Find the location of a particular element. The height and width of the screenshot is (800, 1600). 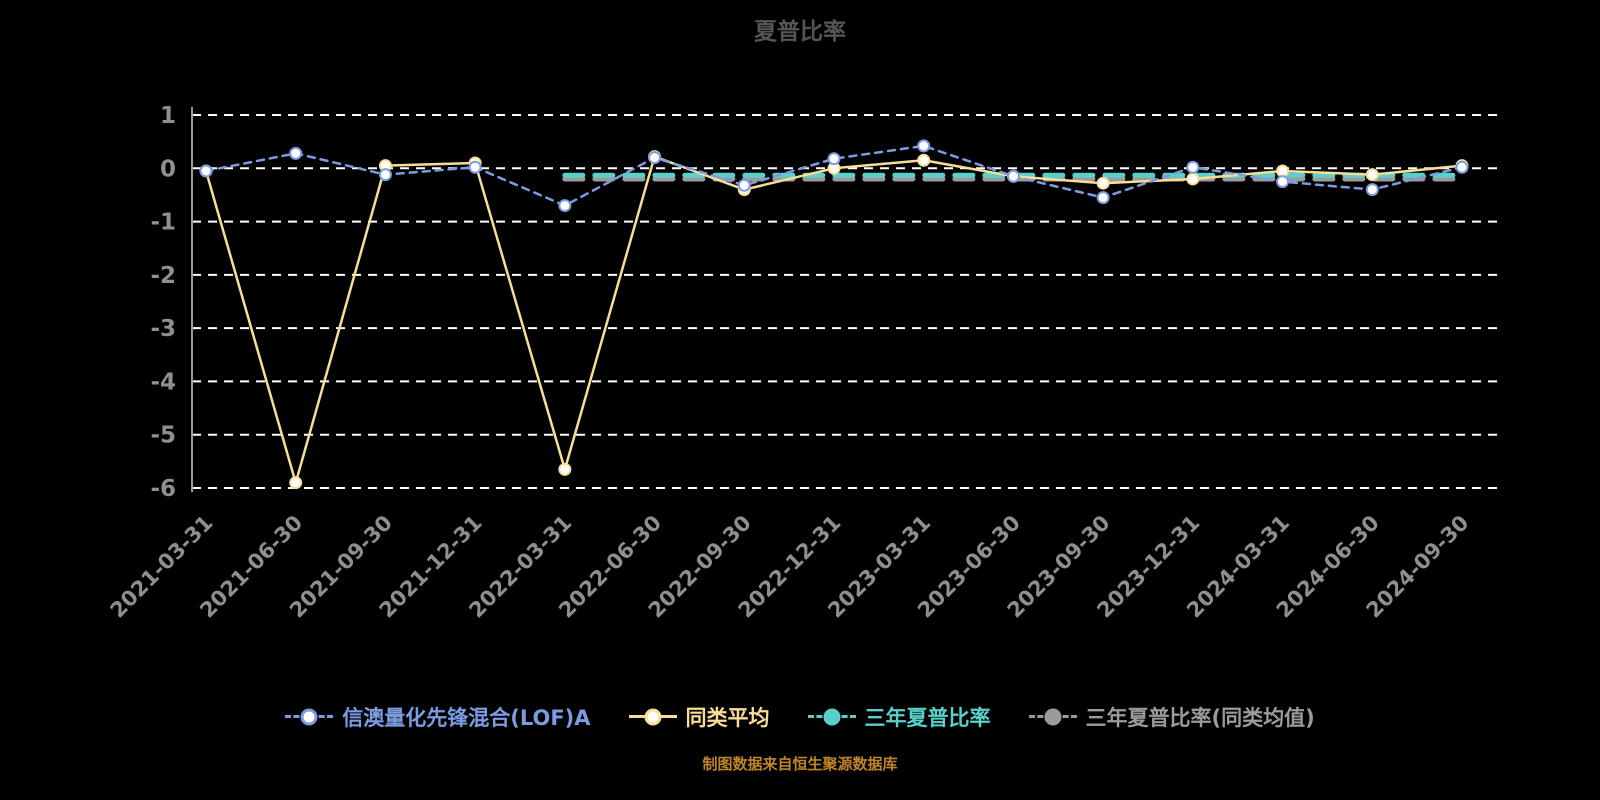

legend-label-fund: 信澳量化先锋混合(LOF)A is located at coordinates (466, 718).